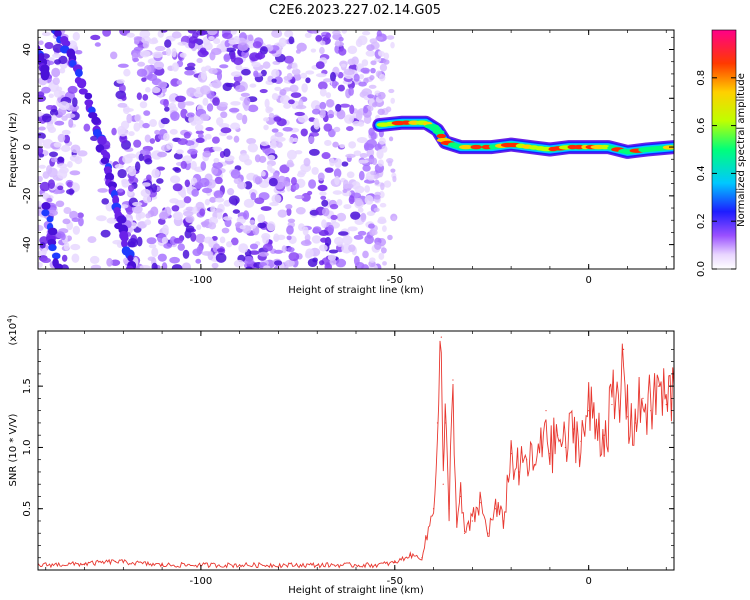  I want to click on colorbar-ticks: 0.0 0.2 0.4 0.6 0.8, so click(716, 173).